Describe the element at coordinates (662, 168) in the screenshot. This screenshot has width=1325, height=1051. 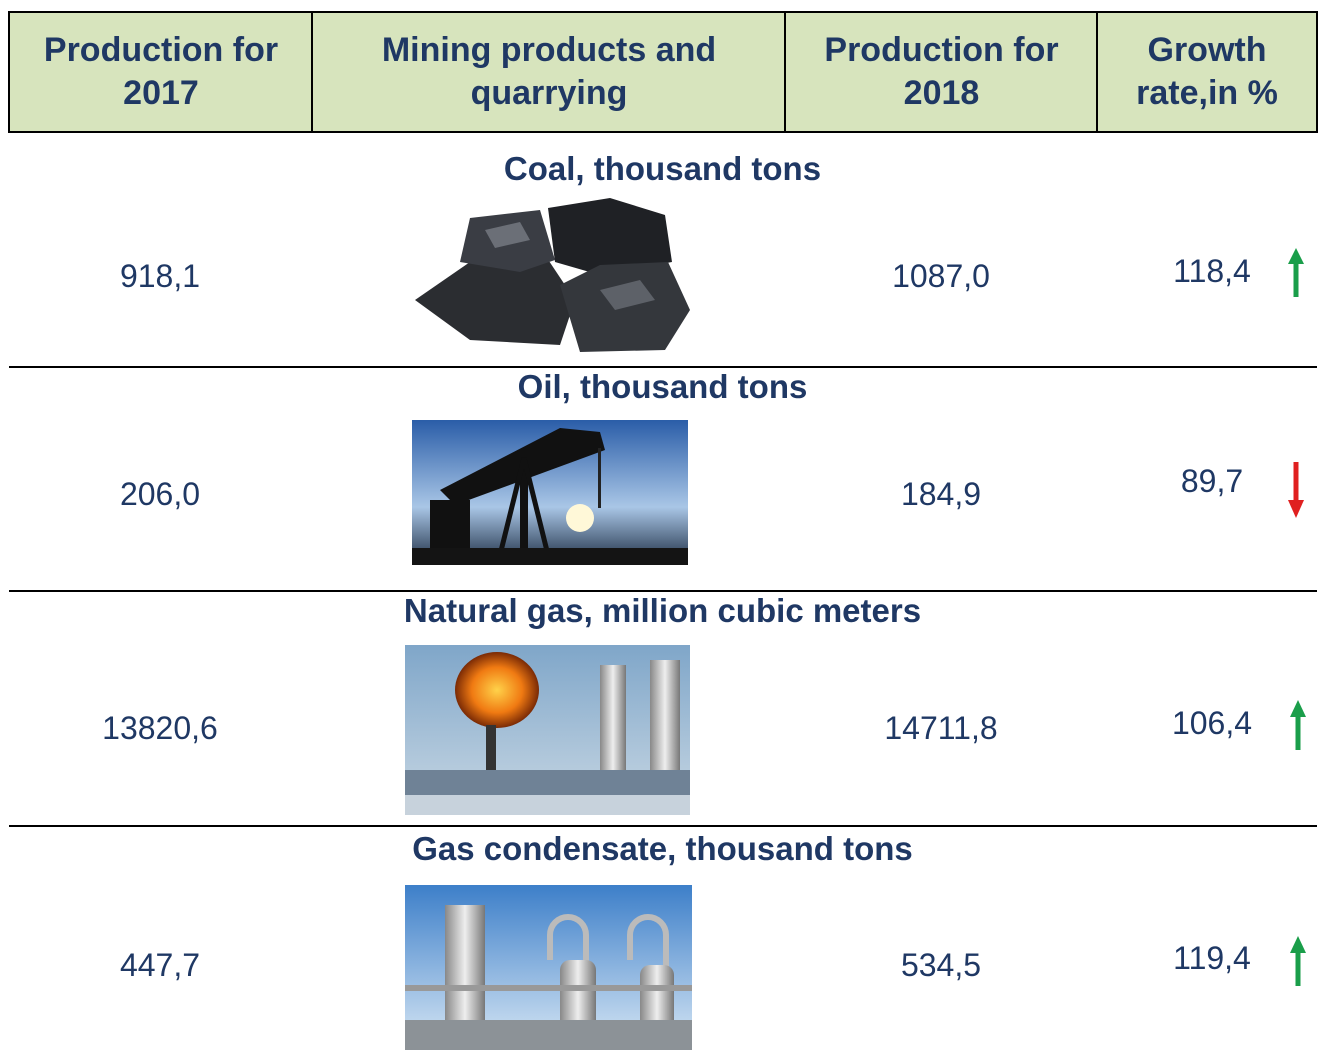
I see `section-title: Coal, thousand tons` at that location.